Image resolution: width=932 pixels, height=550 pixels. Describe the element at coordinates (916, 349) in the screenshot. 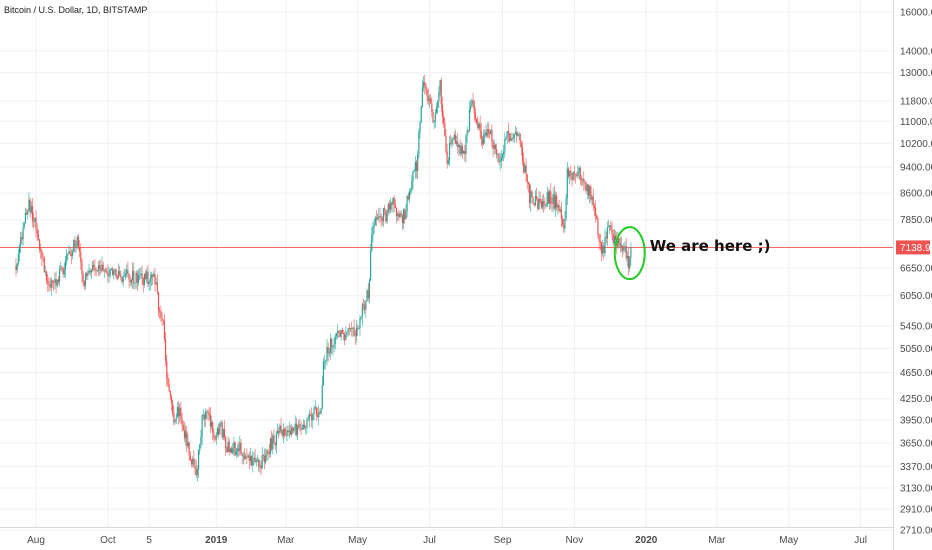

I see `y-tick-label: 5050.00` at that location.